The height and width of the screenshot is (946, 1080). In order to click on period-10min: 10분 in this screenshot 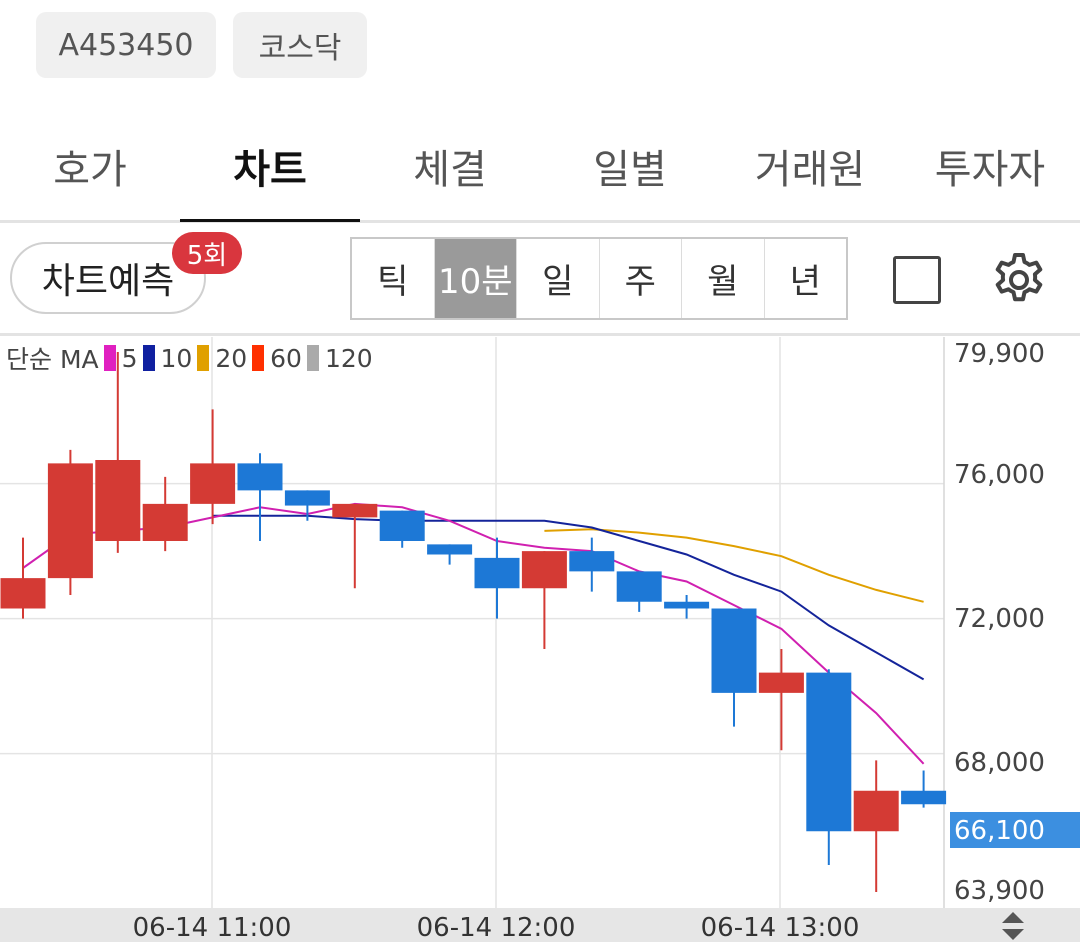, I will do `click(475, 278)`.